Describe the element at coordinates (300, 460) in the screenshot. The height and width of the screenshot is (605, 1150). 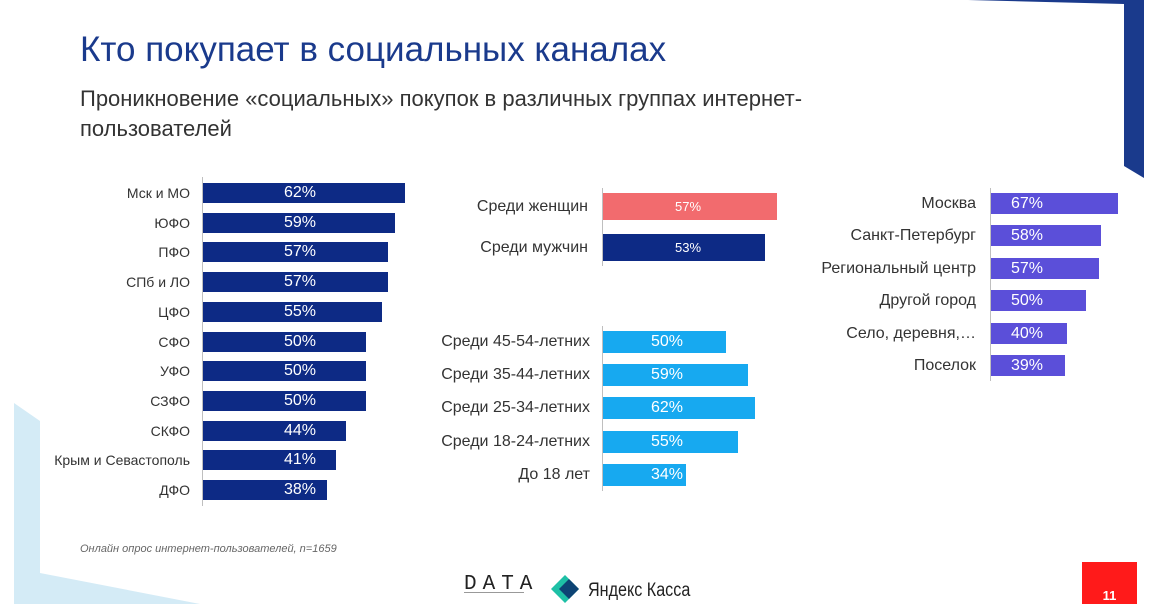
I see `bar-value-label: 41%` at that location.